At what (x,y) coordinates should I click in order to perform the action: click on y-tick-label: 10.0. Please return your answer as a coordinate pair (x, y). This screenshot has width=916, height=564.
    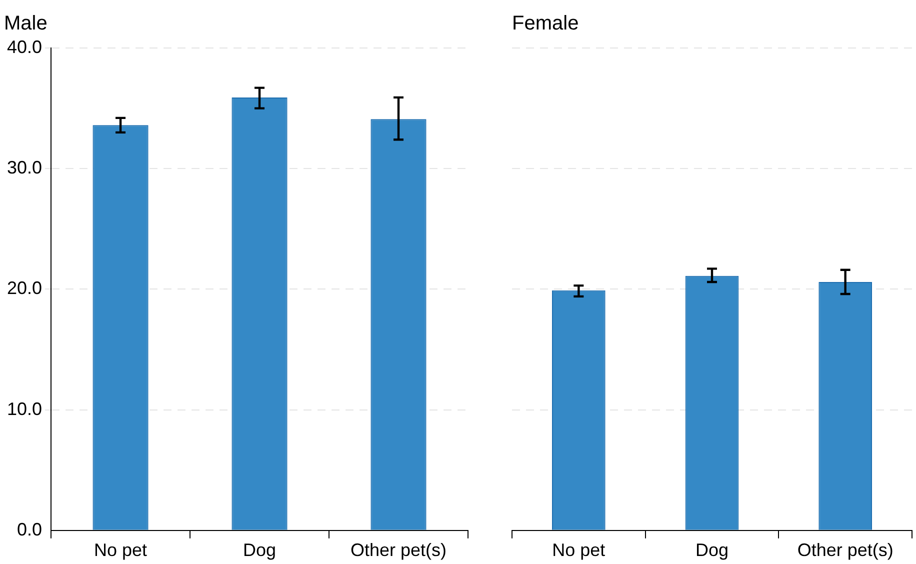
    Looking at the image, I should click on (24, 408).